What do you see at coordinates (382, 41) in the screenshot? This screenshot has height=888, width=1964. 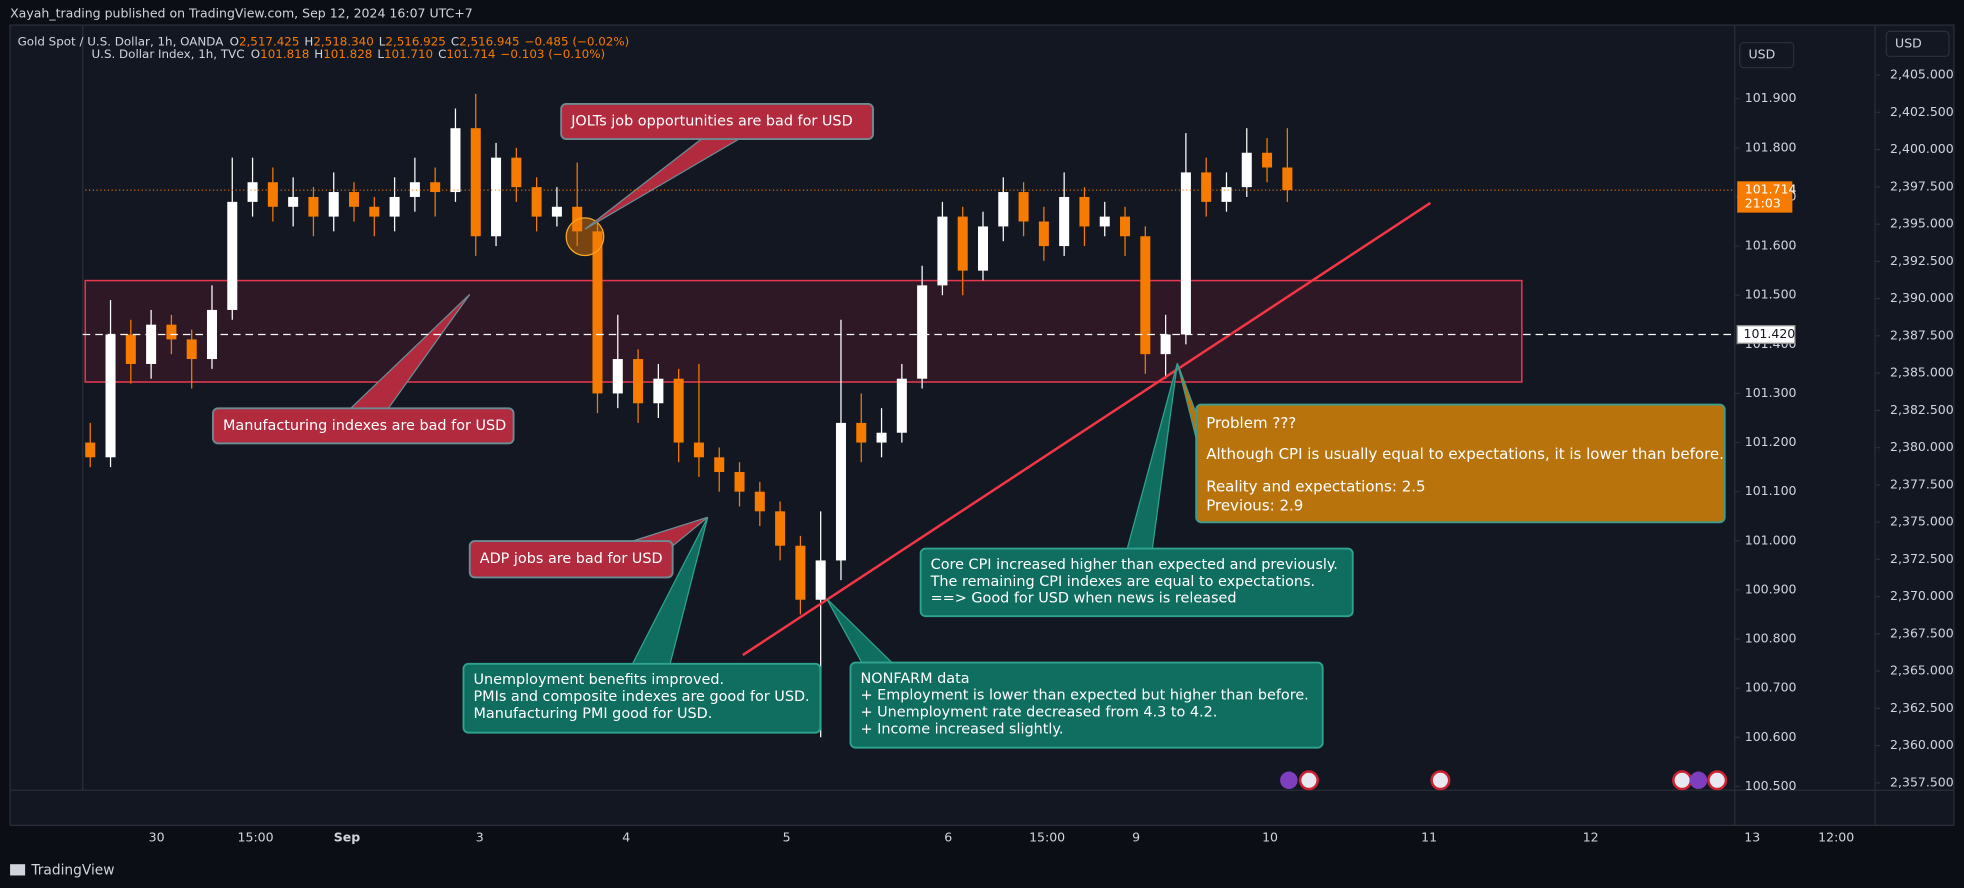 I see `legend-key: L` at bounding box center [382, 41].